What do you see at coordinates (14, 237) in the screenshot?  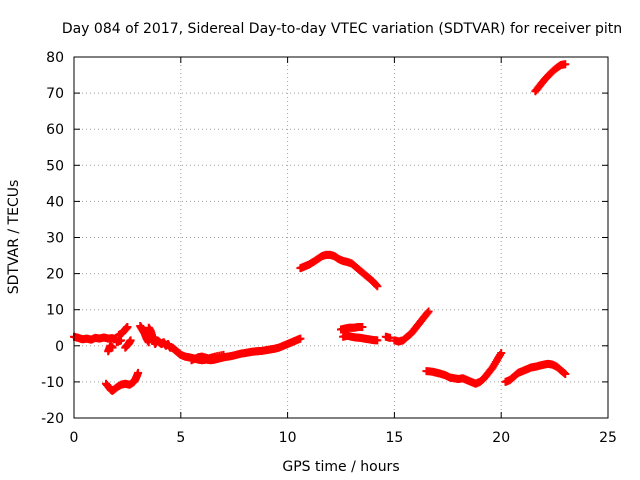 I see `y-axis-title: SDTVAR / TECUs` at bounding box center [14, 237].